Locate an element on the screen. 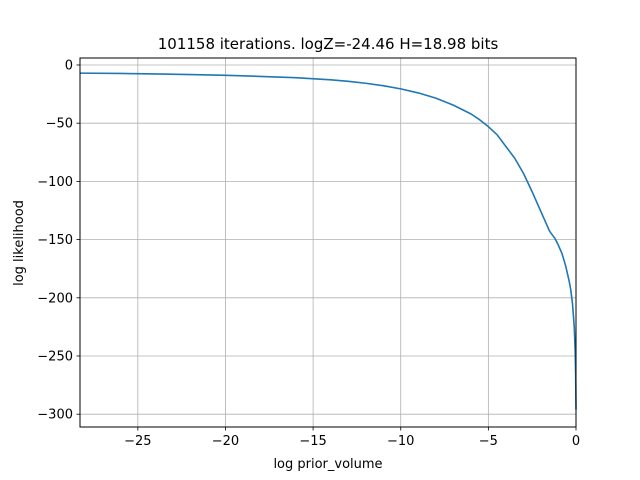 The width and height of the screenshot is (640, 480). y-tick-label: −150 is located at coordinates (55, 240).